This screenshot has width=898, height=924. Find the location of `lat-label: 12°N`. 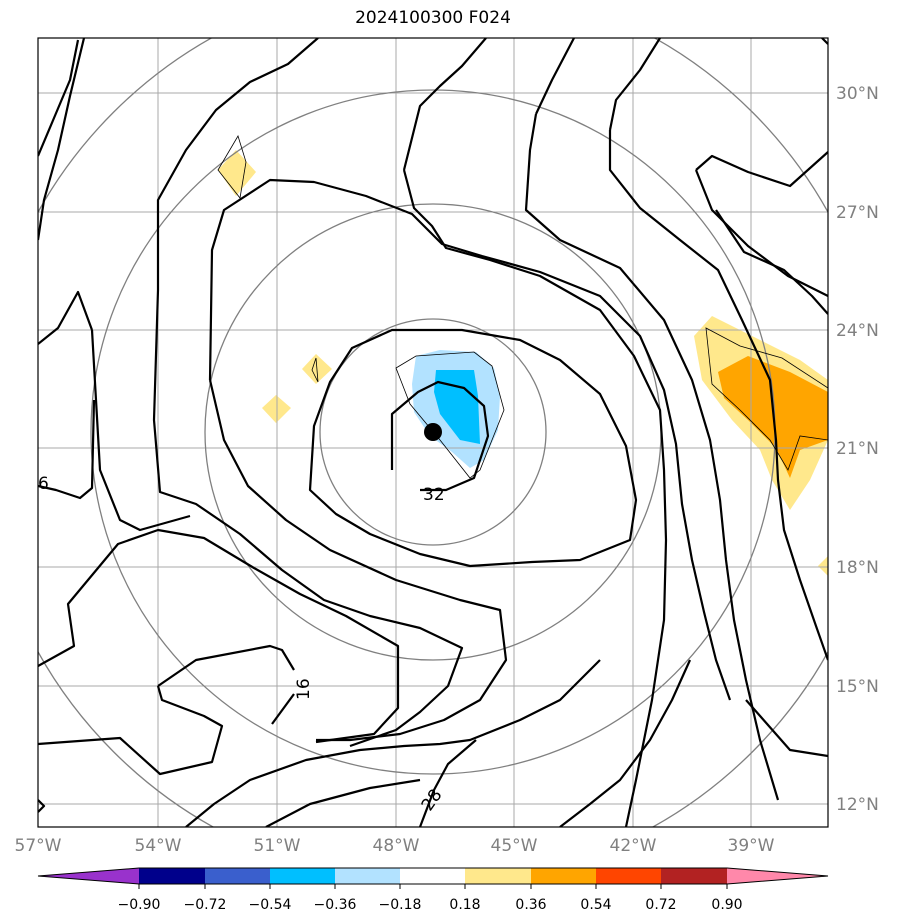

lat-label: 12°N is located at coordinates (857, 805).